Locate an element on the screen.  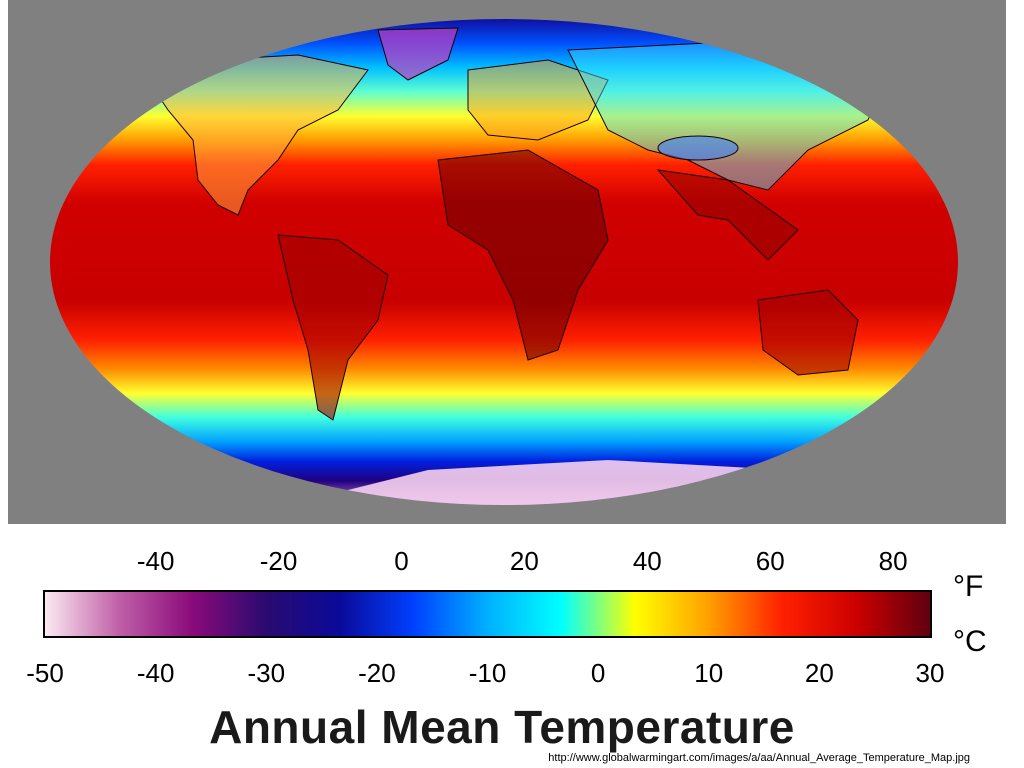
south-asia-landmass is located at coordinates (727, 215).